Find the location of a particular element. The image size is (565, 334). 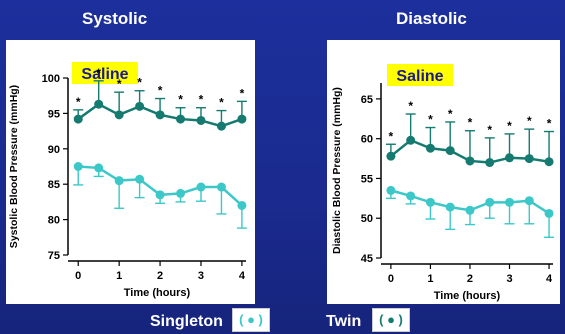

legend-twin-paren-open: ( is located at coordinates (381, 319).